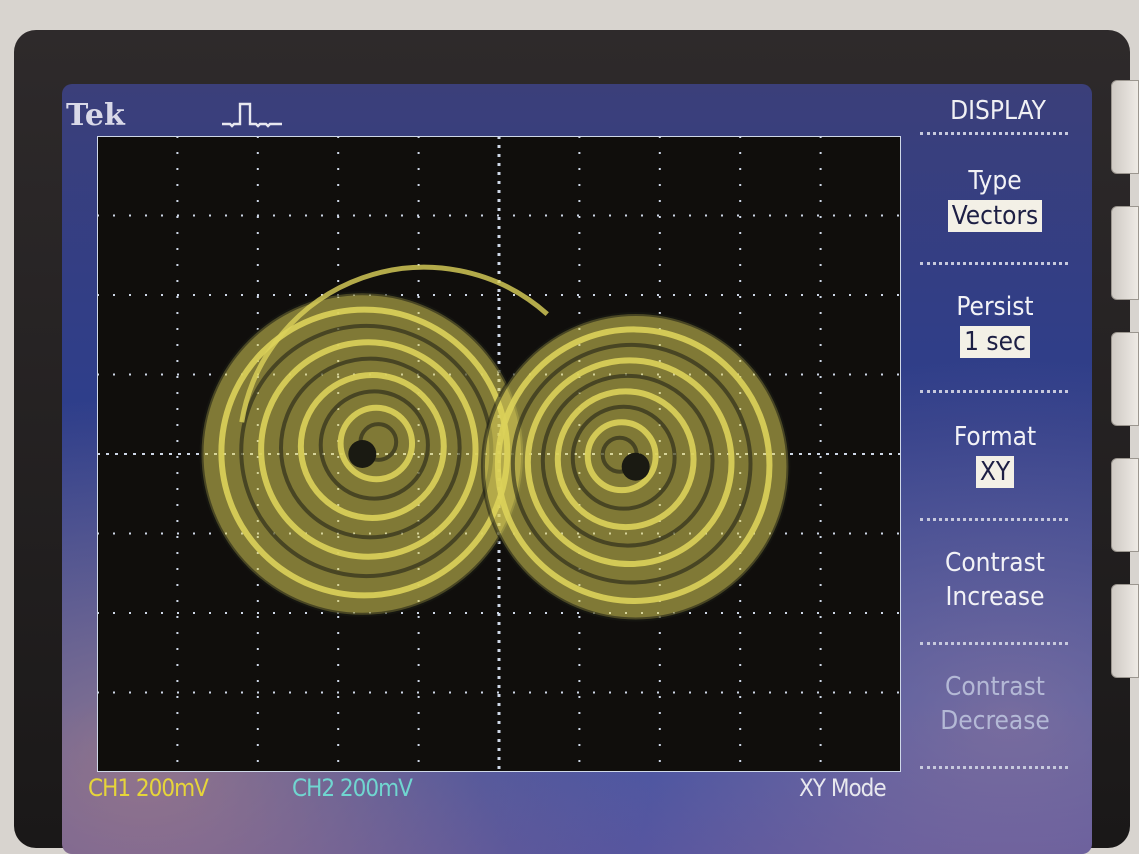  I want to click on brand-logo: Tek, so click(95, 115).